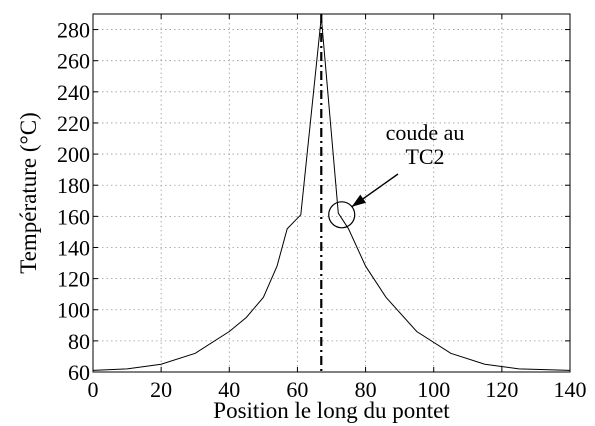 The image size is (595, 426). What do you see at coordinates (73, 92) in the screenshot?
I see `y-tick-label: 240` at bounding box center [73, 92].